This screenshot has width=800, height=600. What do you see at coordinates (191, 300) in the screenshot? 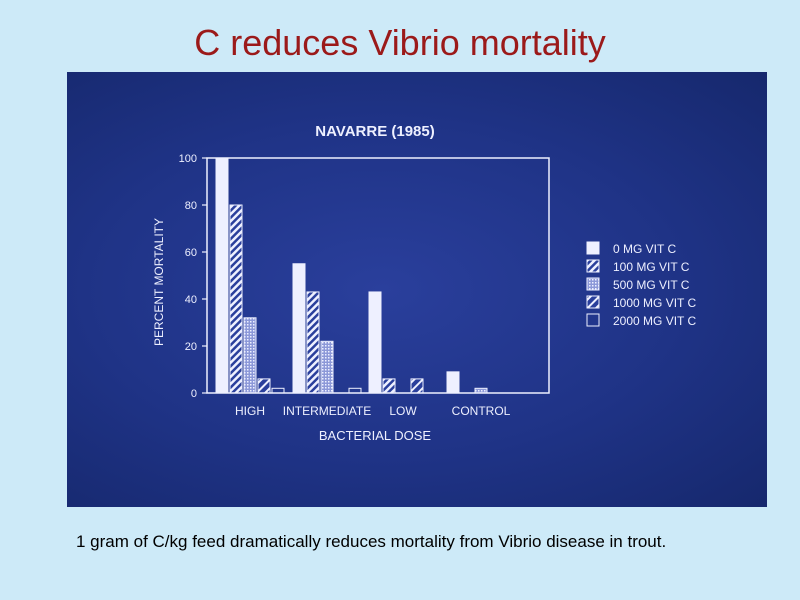
I see `y-tick-label: 40` at bounding box center [191, 300].